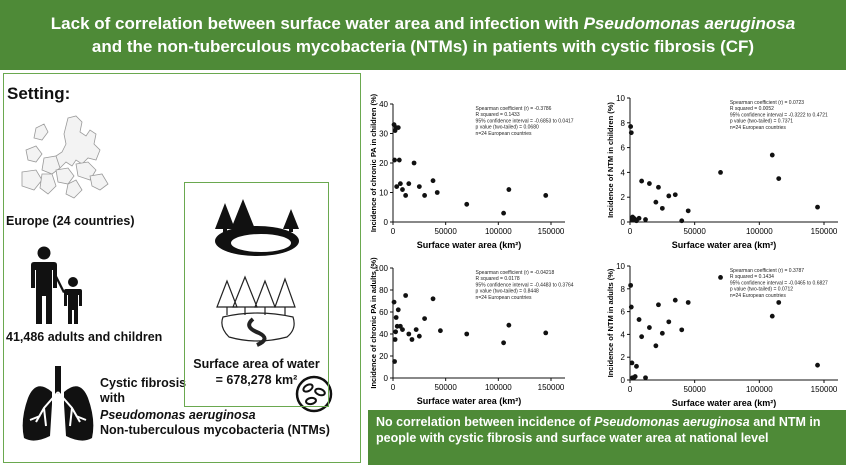 The width and height of the screenshot is (846, 465). I want to click on y-tick-label: 30, so click(383, 134).